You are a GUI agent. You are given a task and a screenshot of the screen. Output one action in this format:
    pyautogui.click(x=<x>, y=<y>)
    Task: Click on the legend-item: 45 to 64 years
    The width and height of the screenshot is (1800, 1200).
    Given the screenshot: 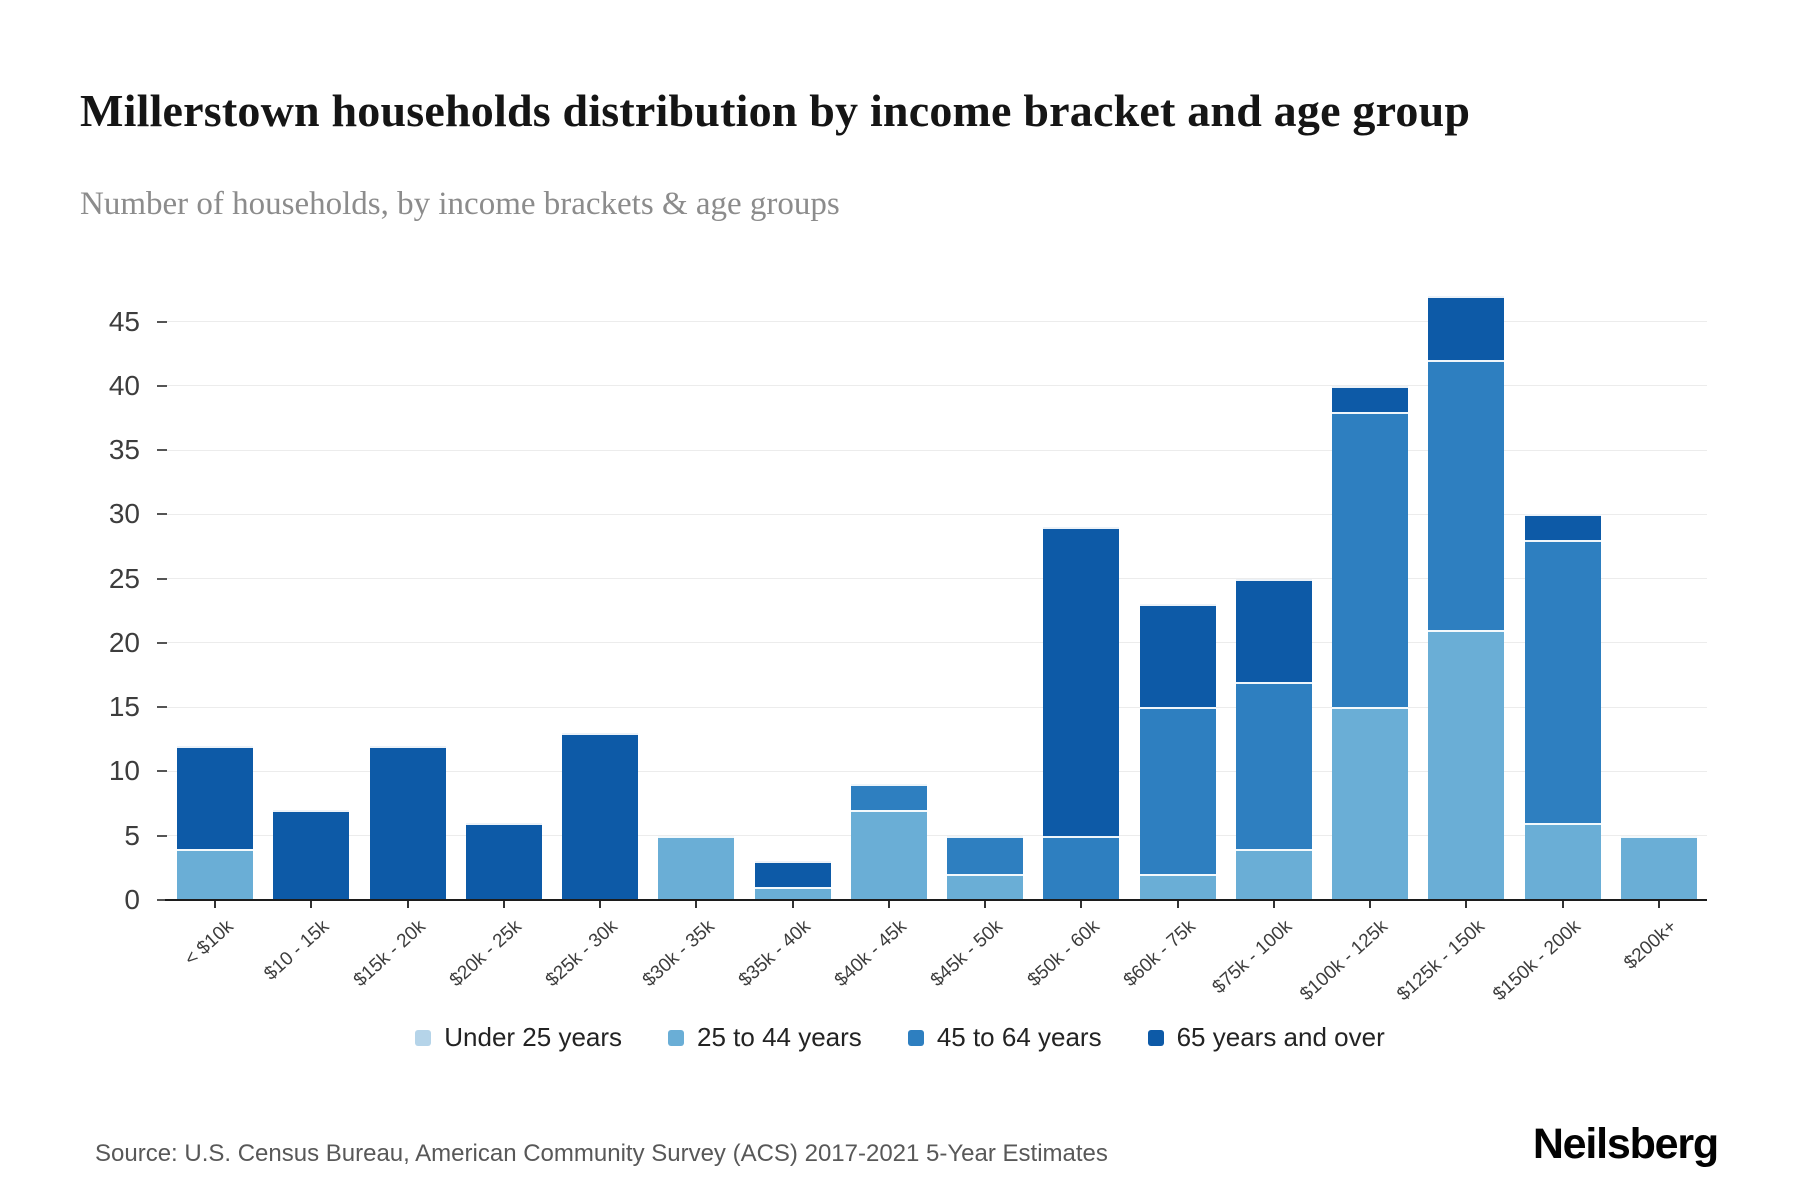 What is the action you would take?
    pyautogui.click(x=1004, y=1037)
    